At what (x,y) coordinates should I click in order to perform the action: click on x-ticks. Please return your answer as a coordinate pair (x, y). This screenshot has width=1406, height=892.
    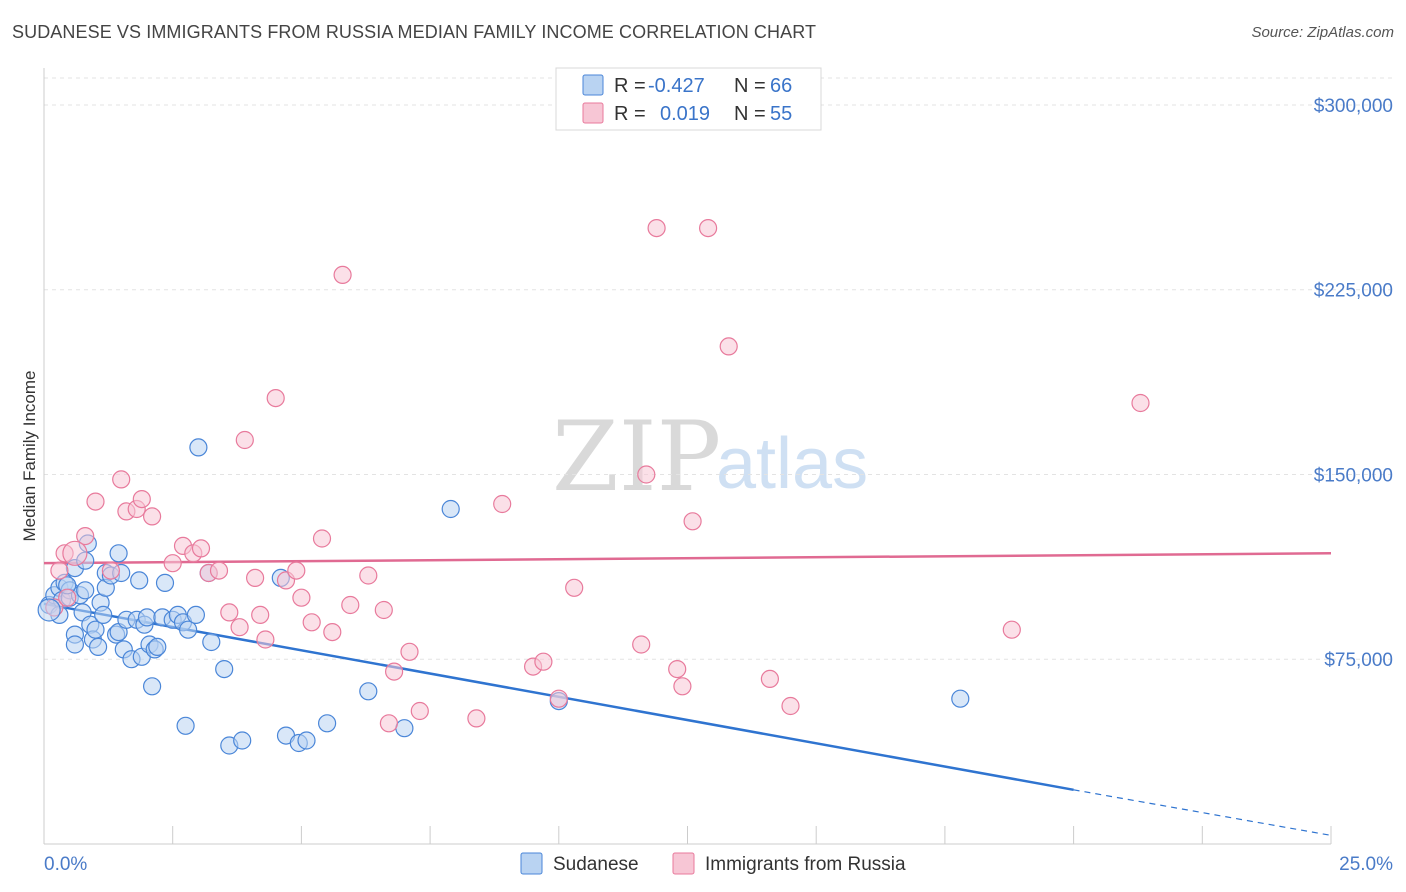
    Looking at the image, I should click on (687, 835).